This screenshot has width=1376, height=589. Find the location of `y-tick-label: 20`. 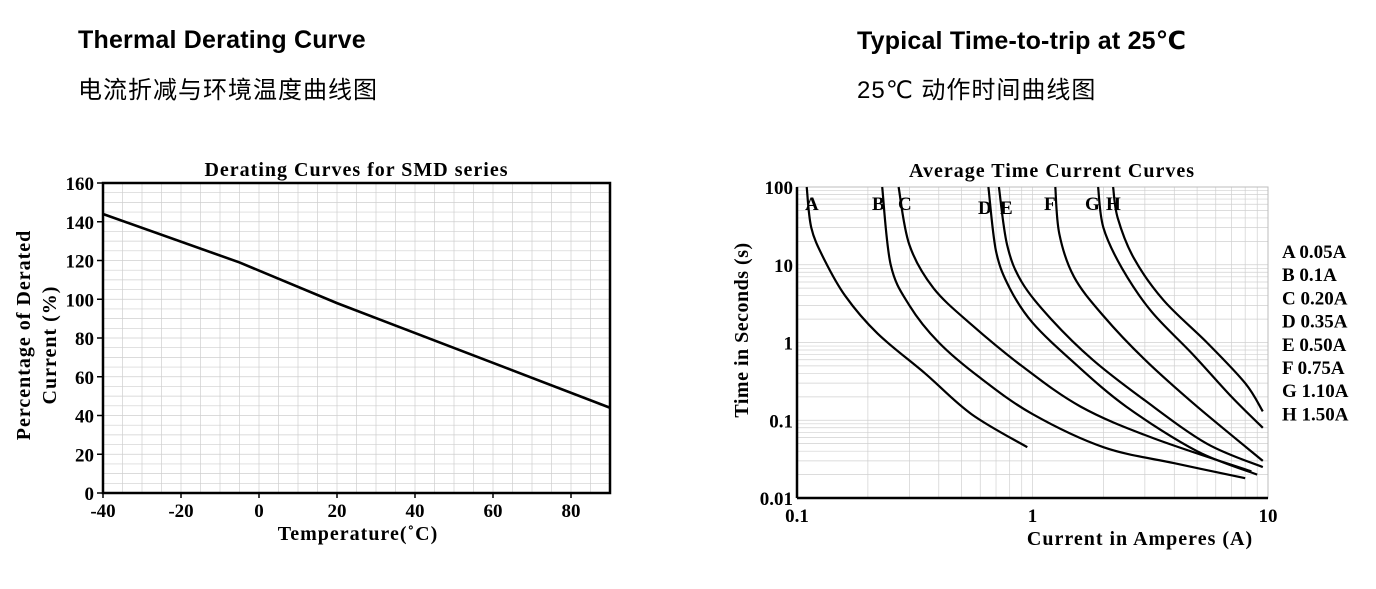

y-tick-label: 20 is located at coordinates (84, 455).